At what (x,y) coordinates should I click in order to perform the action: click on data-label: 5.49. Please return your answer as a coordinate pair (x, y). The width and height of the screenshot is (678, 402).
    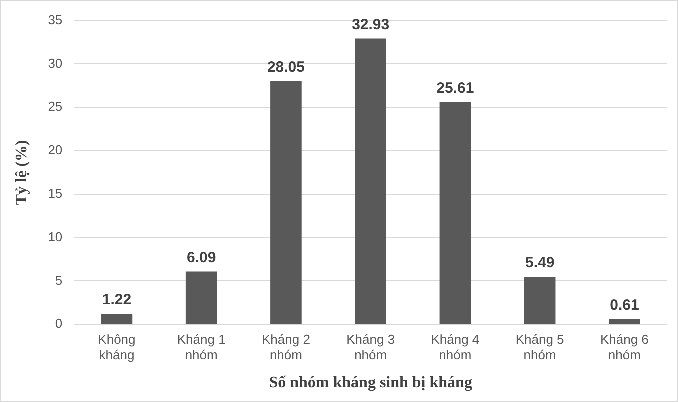
    Looking at the image, I should click on (540, 263).